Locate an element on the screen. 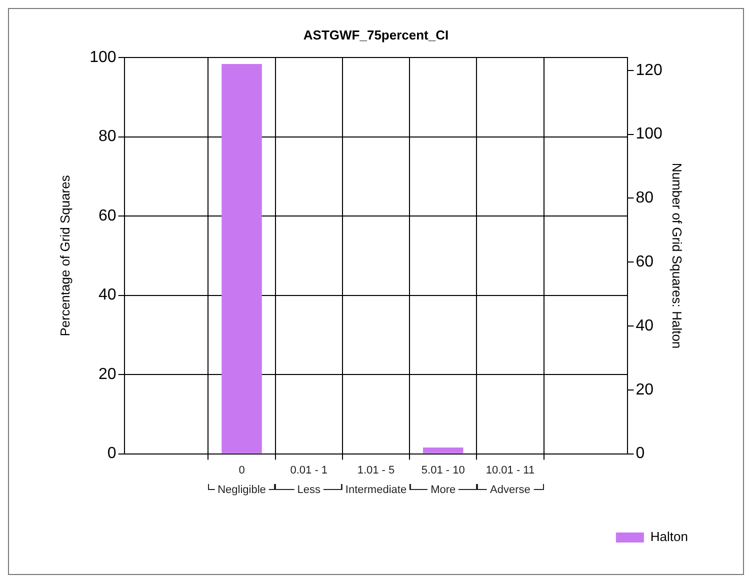 This screenshot has width=748, height=585. text: Negligible is located at coordinates (241, 490).